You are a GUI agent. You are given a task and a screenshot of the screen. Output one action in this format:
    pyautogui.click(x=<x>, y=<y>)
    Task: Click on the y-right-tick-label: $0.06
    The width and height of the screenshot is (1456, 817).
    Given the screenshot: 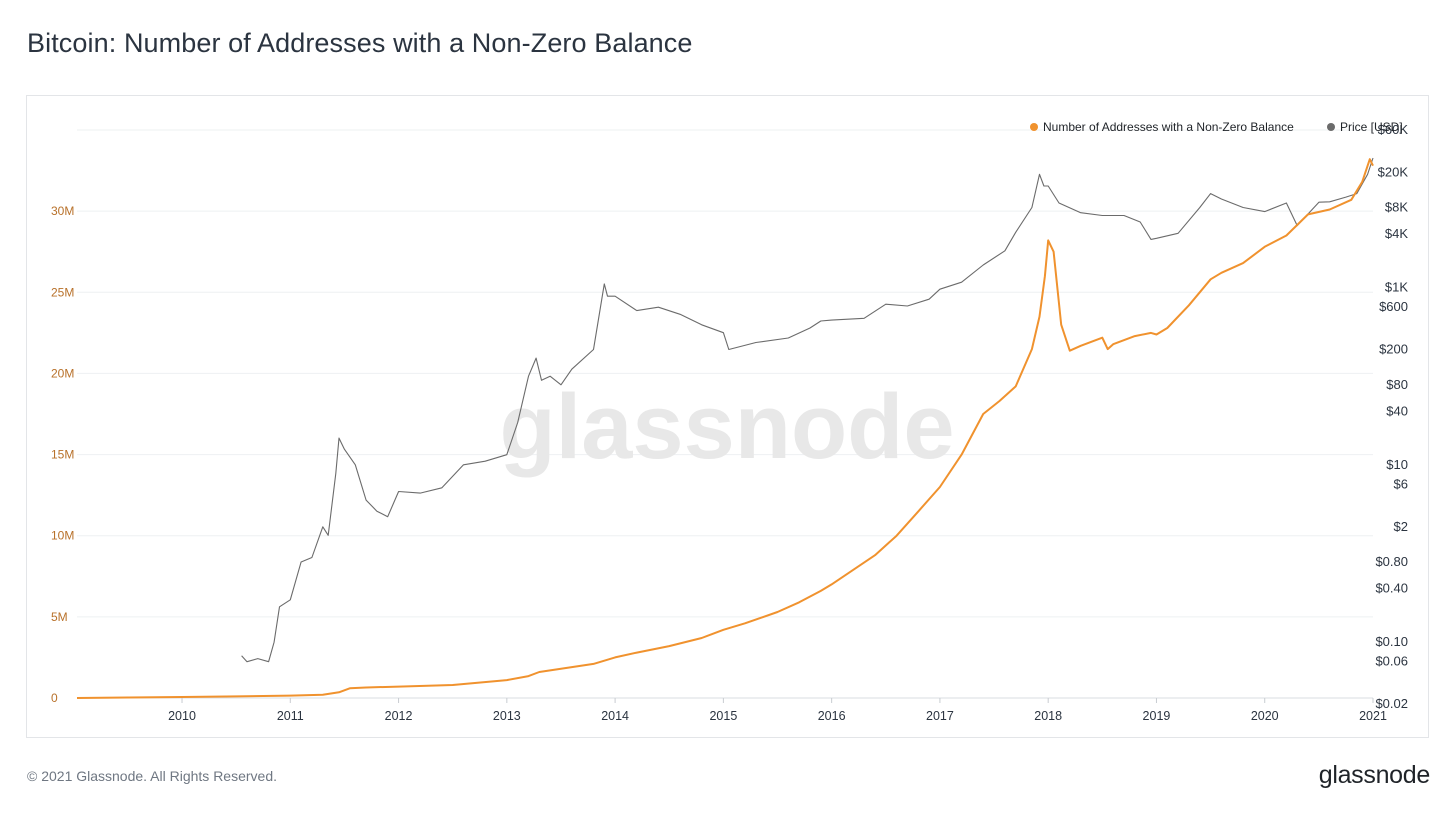 What is the action you would take?
    pyautogui.click(x=1391, y=661)
    